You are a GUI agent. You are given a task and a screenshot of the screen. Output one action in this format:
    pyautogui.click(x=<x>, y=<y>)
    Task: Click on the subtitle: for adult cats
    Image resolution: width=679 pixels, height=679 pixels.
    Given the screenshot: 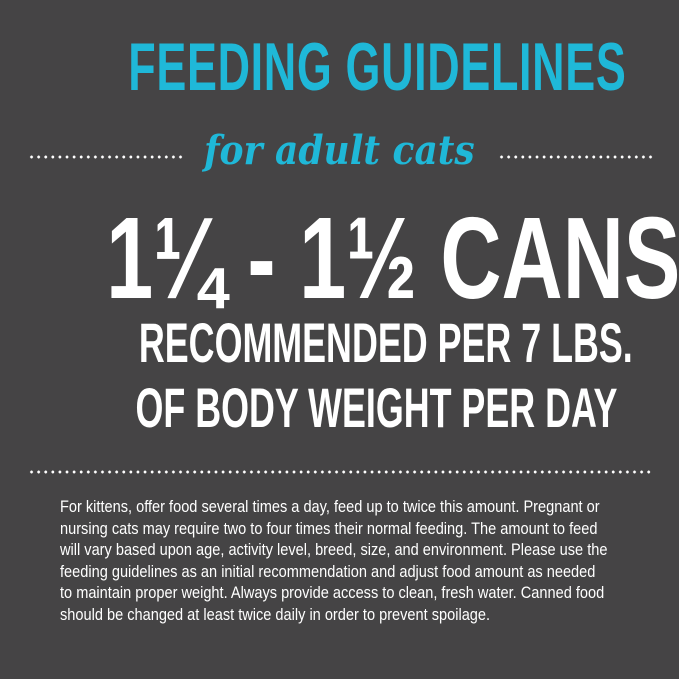 What is the action you would take?
    pyautogui.click(x=339, y=151)
    